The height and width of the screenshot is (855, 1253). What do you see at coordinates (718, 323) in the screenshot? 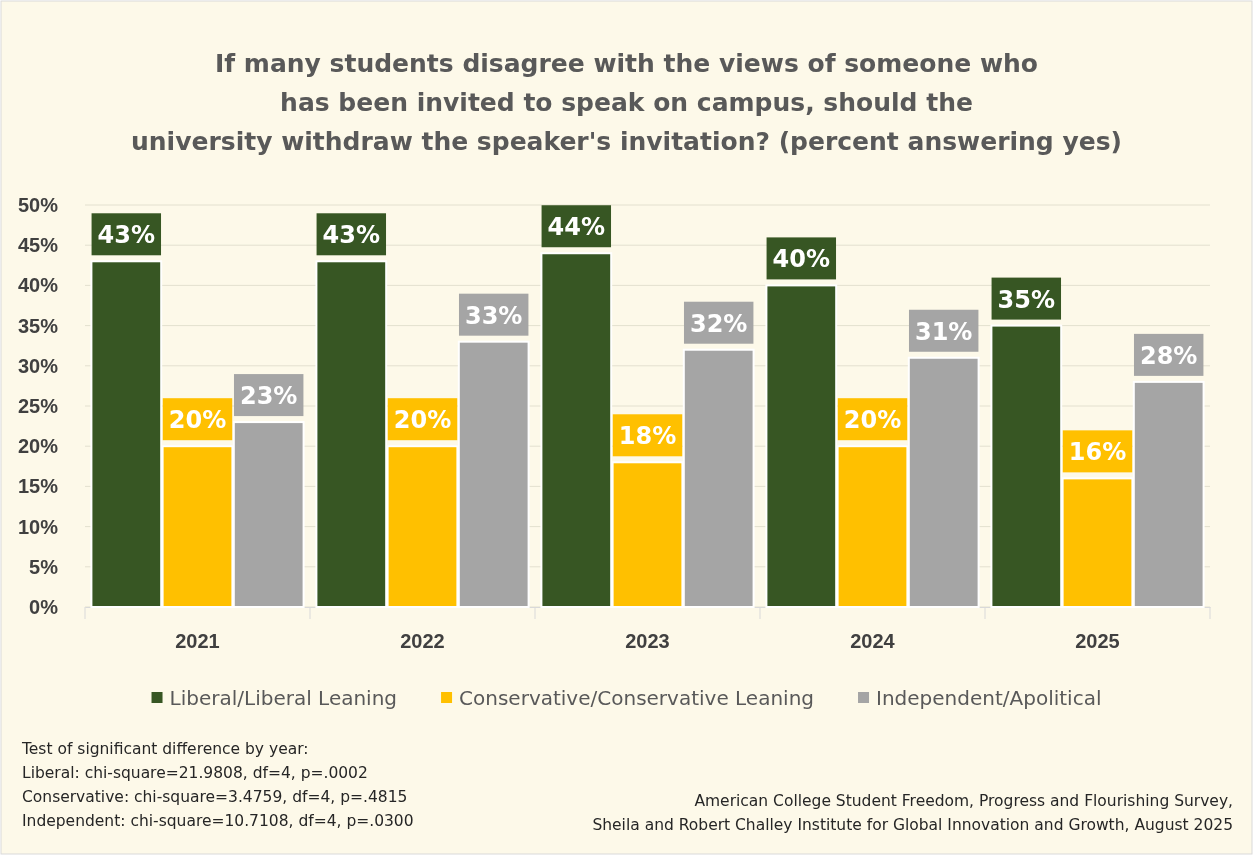
I see `data-label: 32%` at bounding box center [718, 323].